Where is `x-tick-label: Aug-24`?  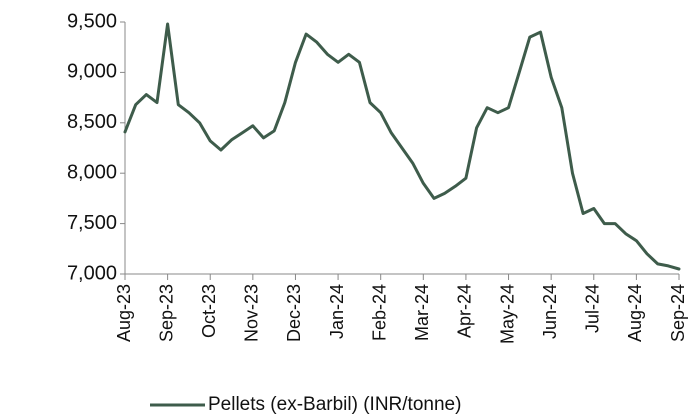 x-tick-label: Aug-24 is located at coordinates (635, 313).